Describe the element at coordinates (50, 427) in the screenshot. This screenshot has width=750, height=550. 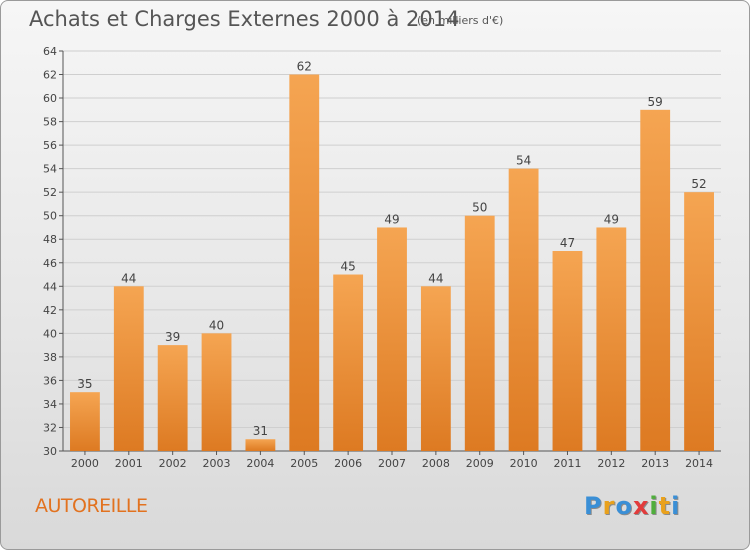
I see `y-tick-label: 32` at that location.